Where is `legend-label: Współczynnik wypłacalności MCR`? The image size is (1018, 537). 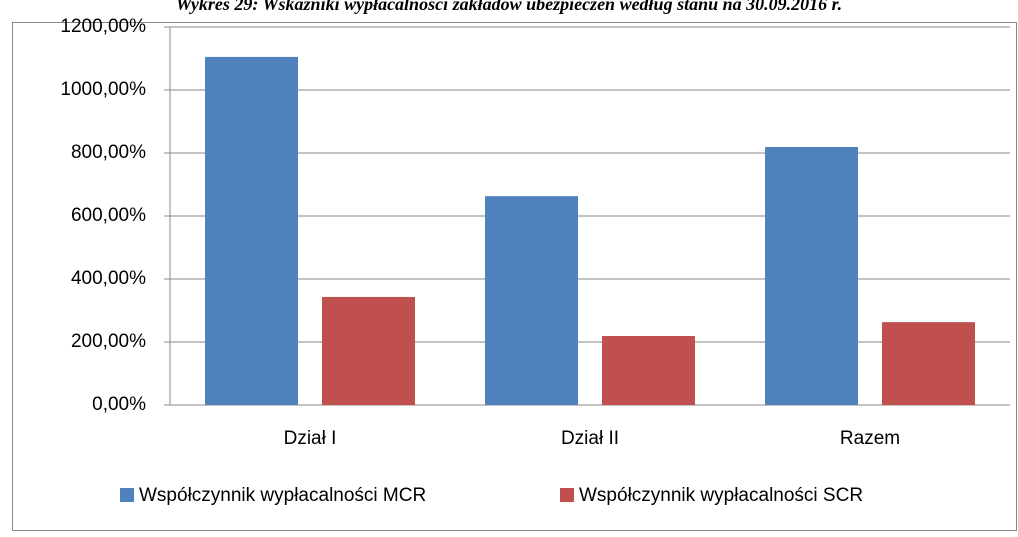 legend-label: Współczynnik wypłacalności MCR is located at coordinates (282, 495).